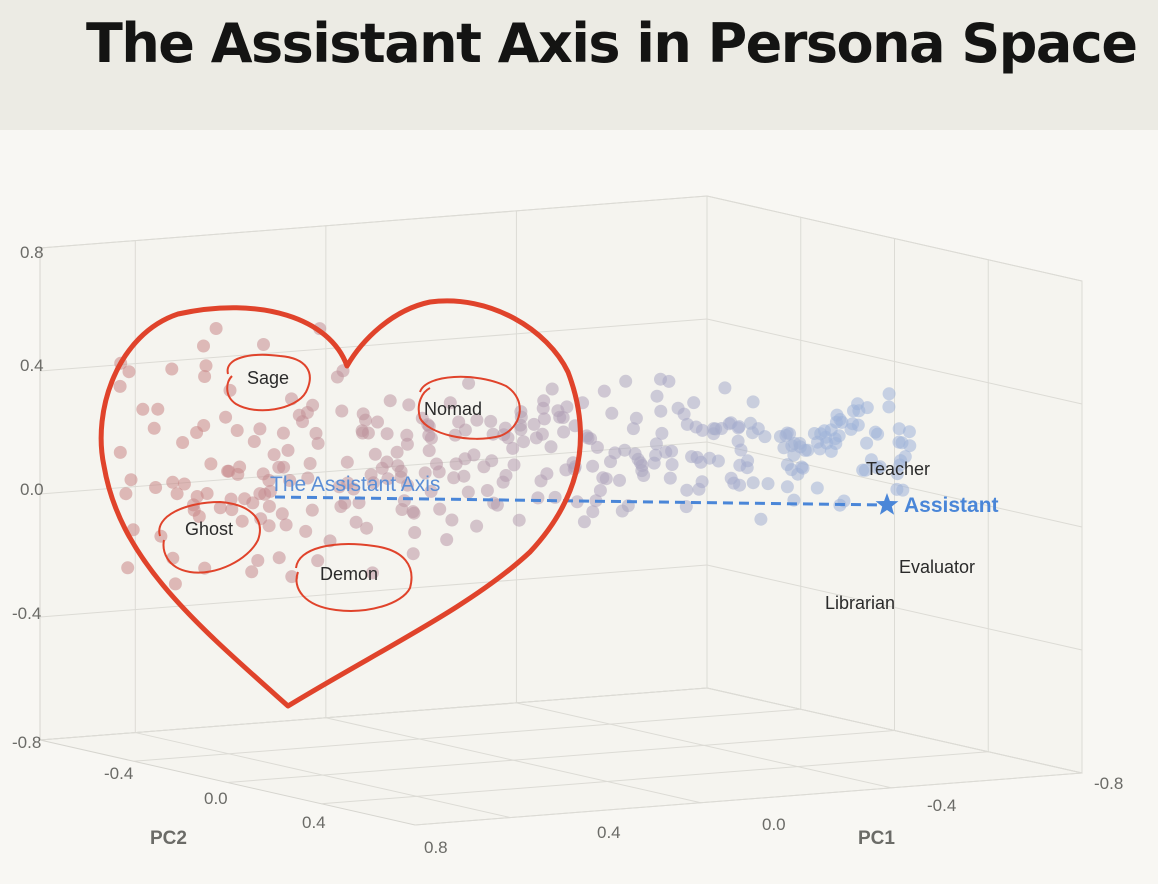  Describe the element at coordinates (951, 505) in the screenshot. I see `point-label-assistant: Assistant` at that location.